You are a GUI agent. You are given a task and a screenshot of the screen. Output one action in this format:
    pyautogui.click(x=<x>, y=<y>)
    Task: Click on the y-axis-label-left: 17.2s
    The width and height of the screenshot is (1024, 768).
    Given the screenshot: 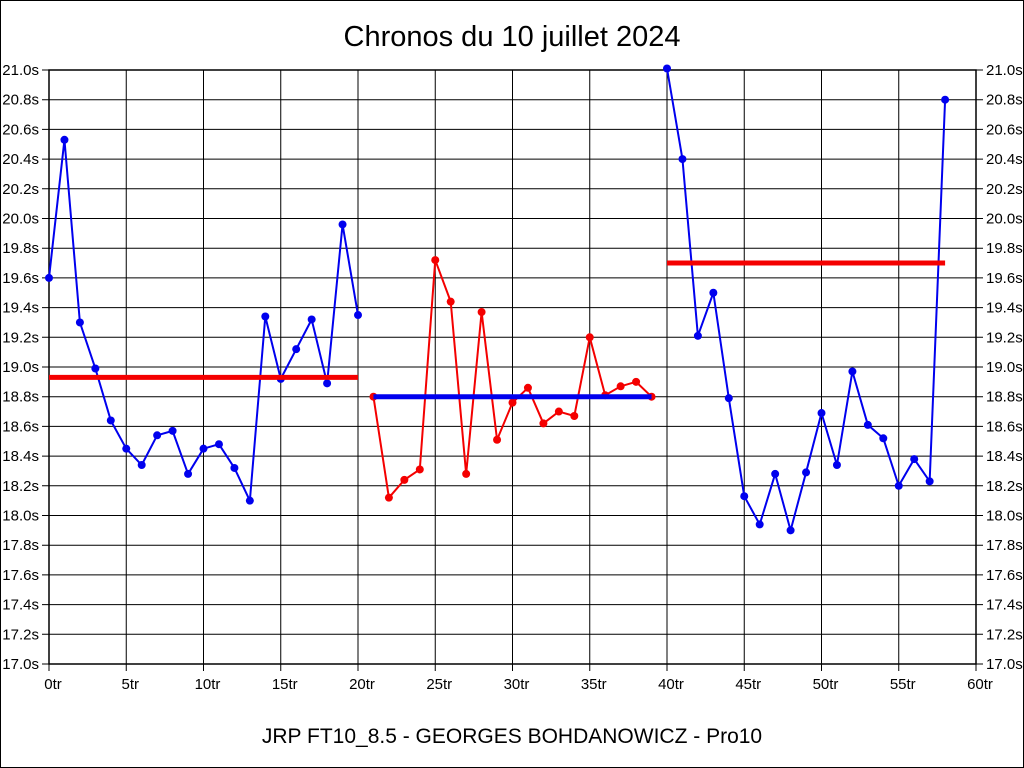 What is the action you would take?
    pyautogui.click(x=20, y=634)
    